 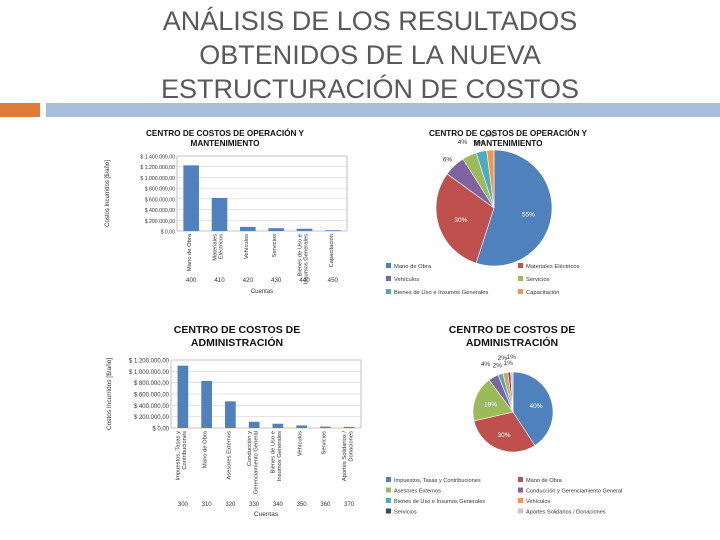 What do you see at coordinates (109, 394) in the screenshot?
I see `admin-bar-ylabel: Costos Incurridos [$/año]` at bounding box center [109, 394].